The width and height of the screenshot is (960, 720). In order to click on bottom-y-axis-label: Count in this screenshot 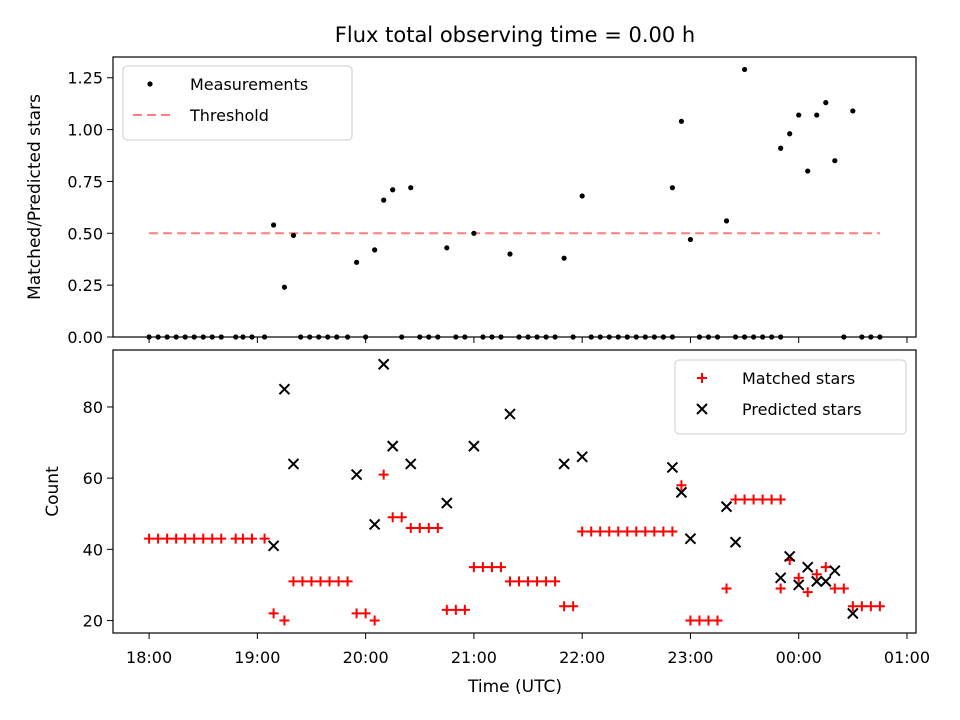, I will do `click(53, 491)`.